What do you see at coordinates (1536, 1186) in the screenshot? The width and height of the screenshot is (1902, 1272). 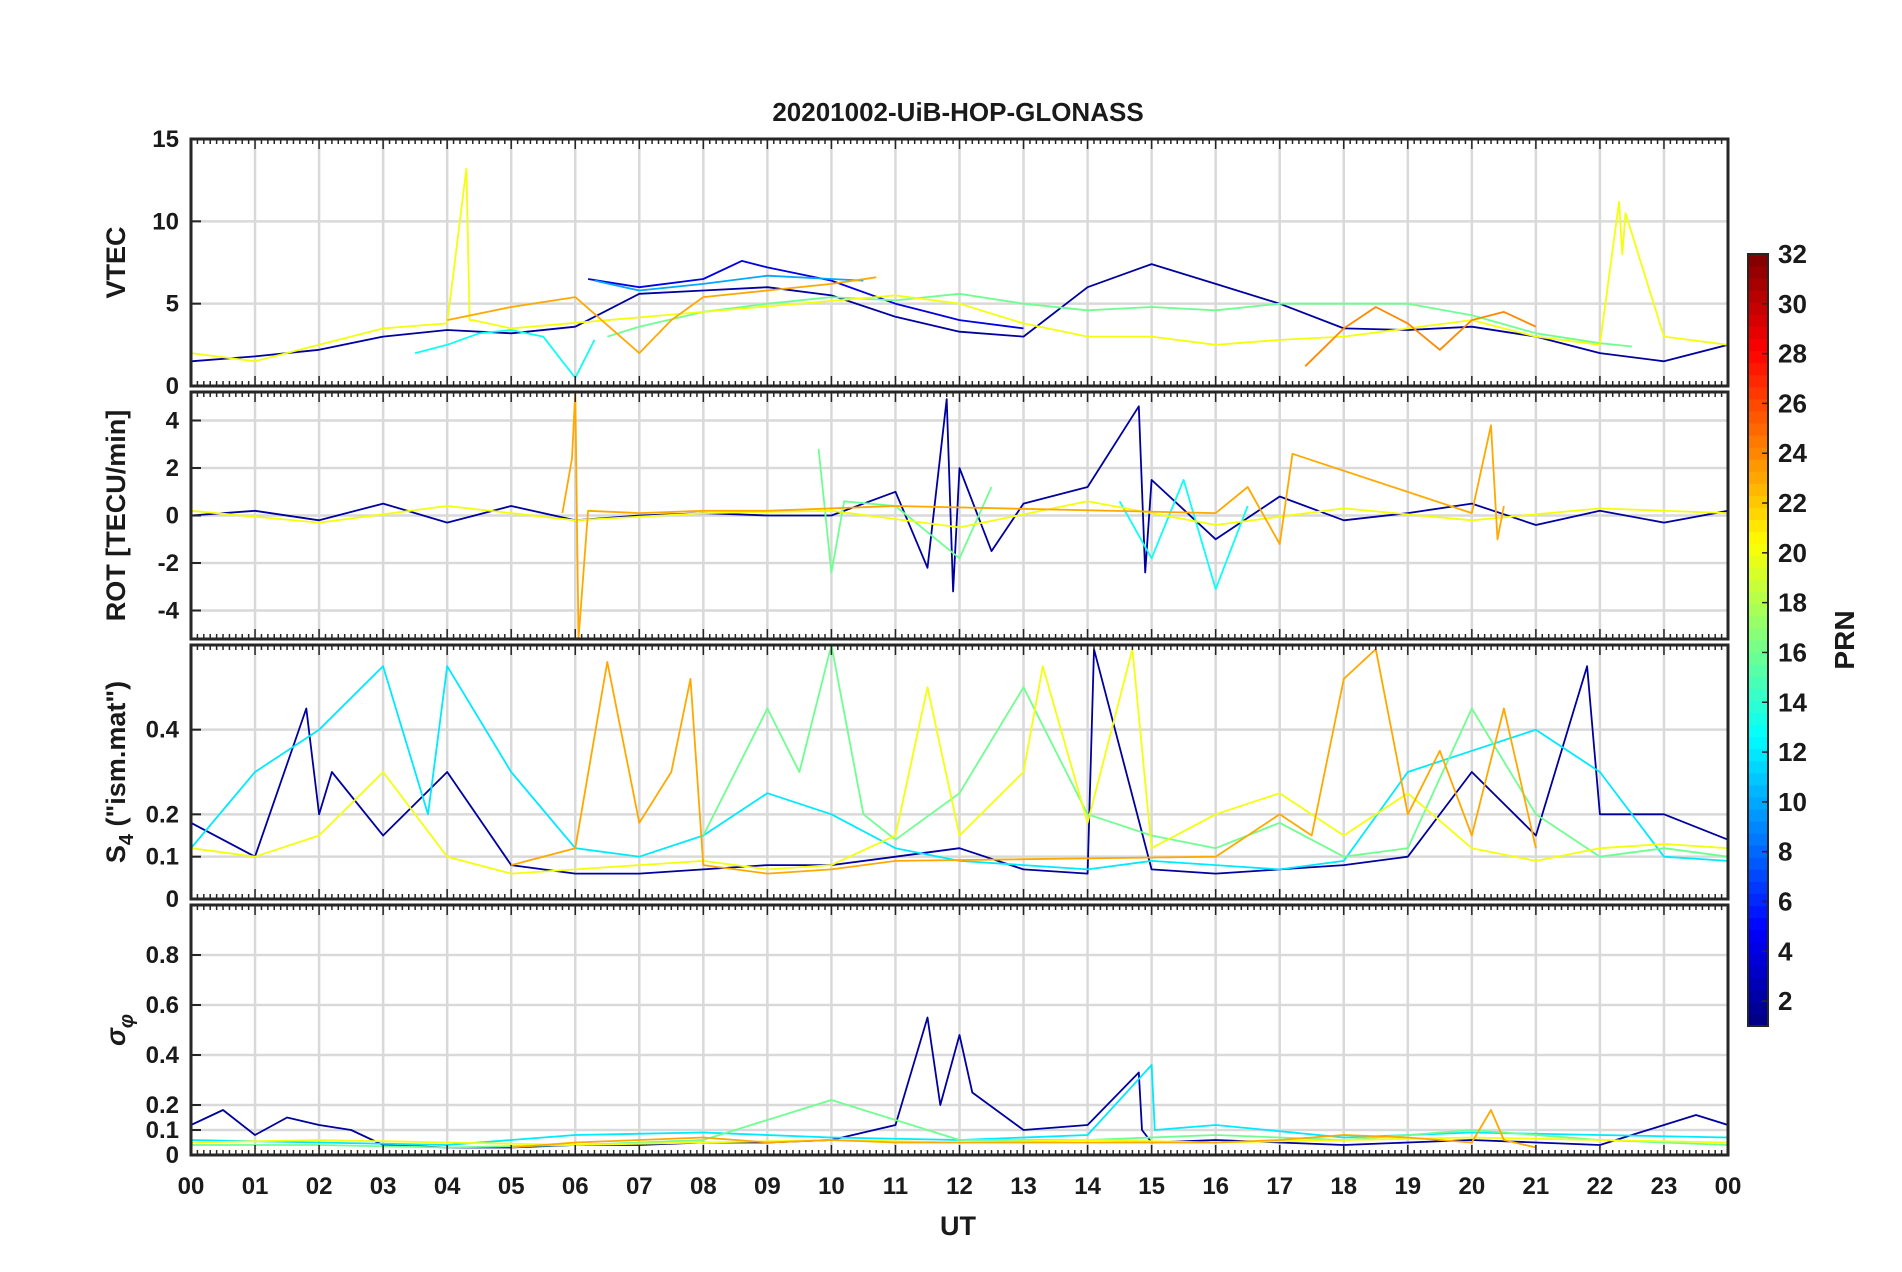 I see `x-tick-label: 21` at bounding box center [1536, 1186].